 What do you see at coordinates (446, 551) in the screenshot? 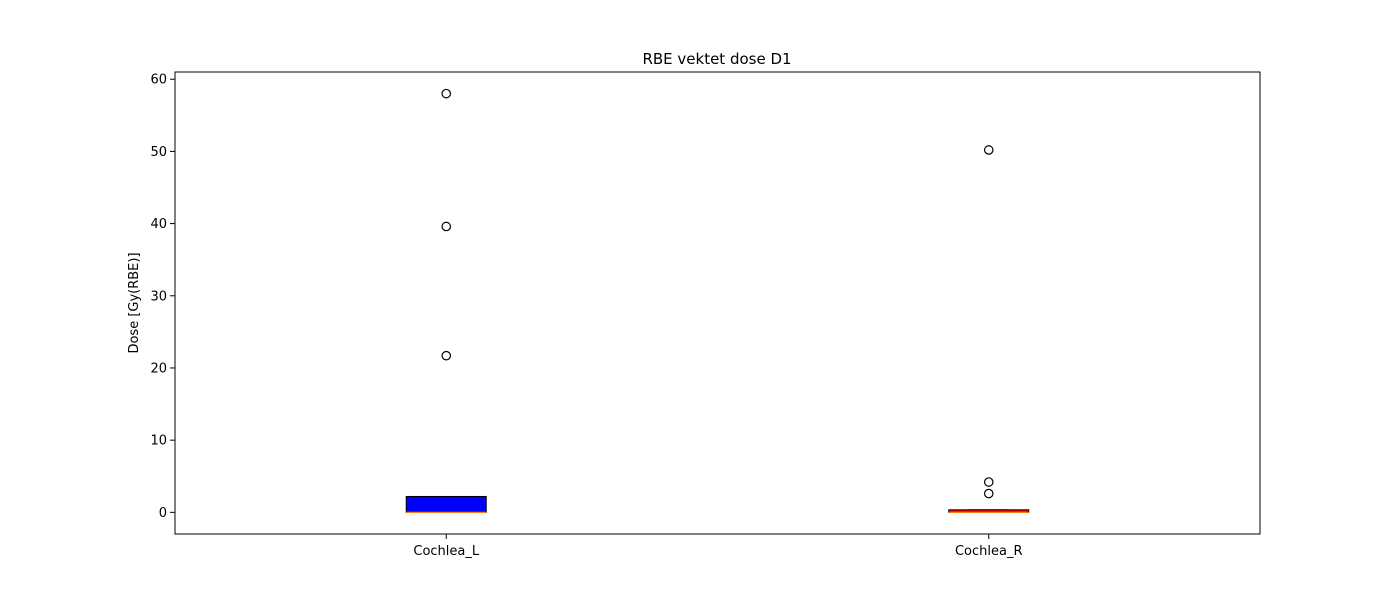
I see `x-tick-label: Cochlea_L` at bounding box center [446, 551].